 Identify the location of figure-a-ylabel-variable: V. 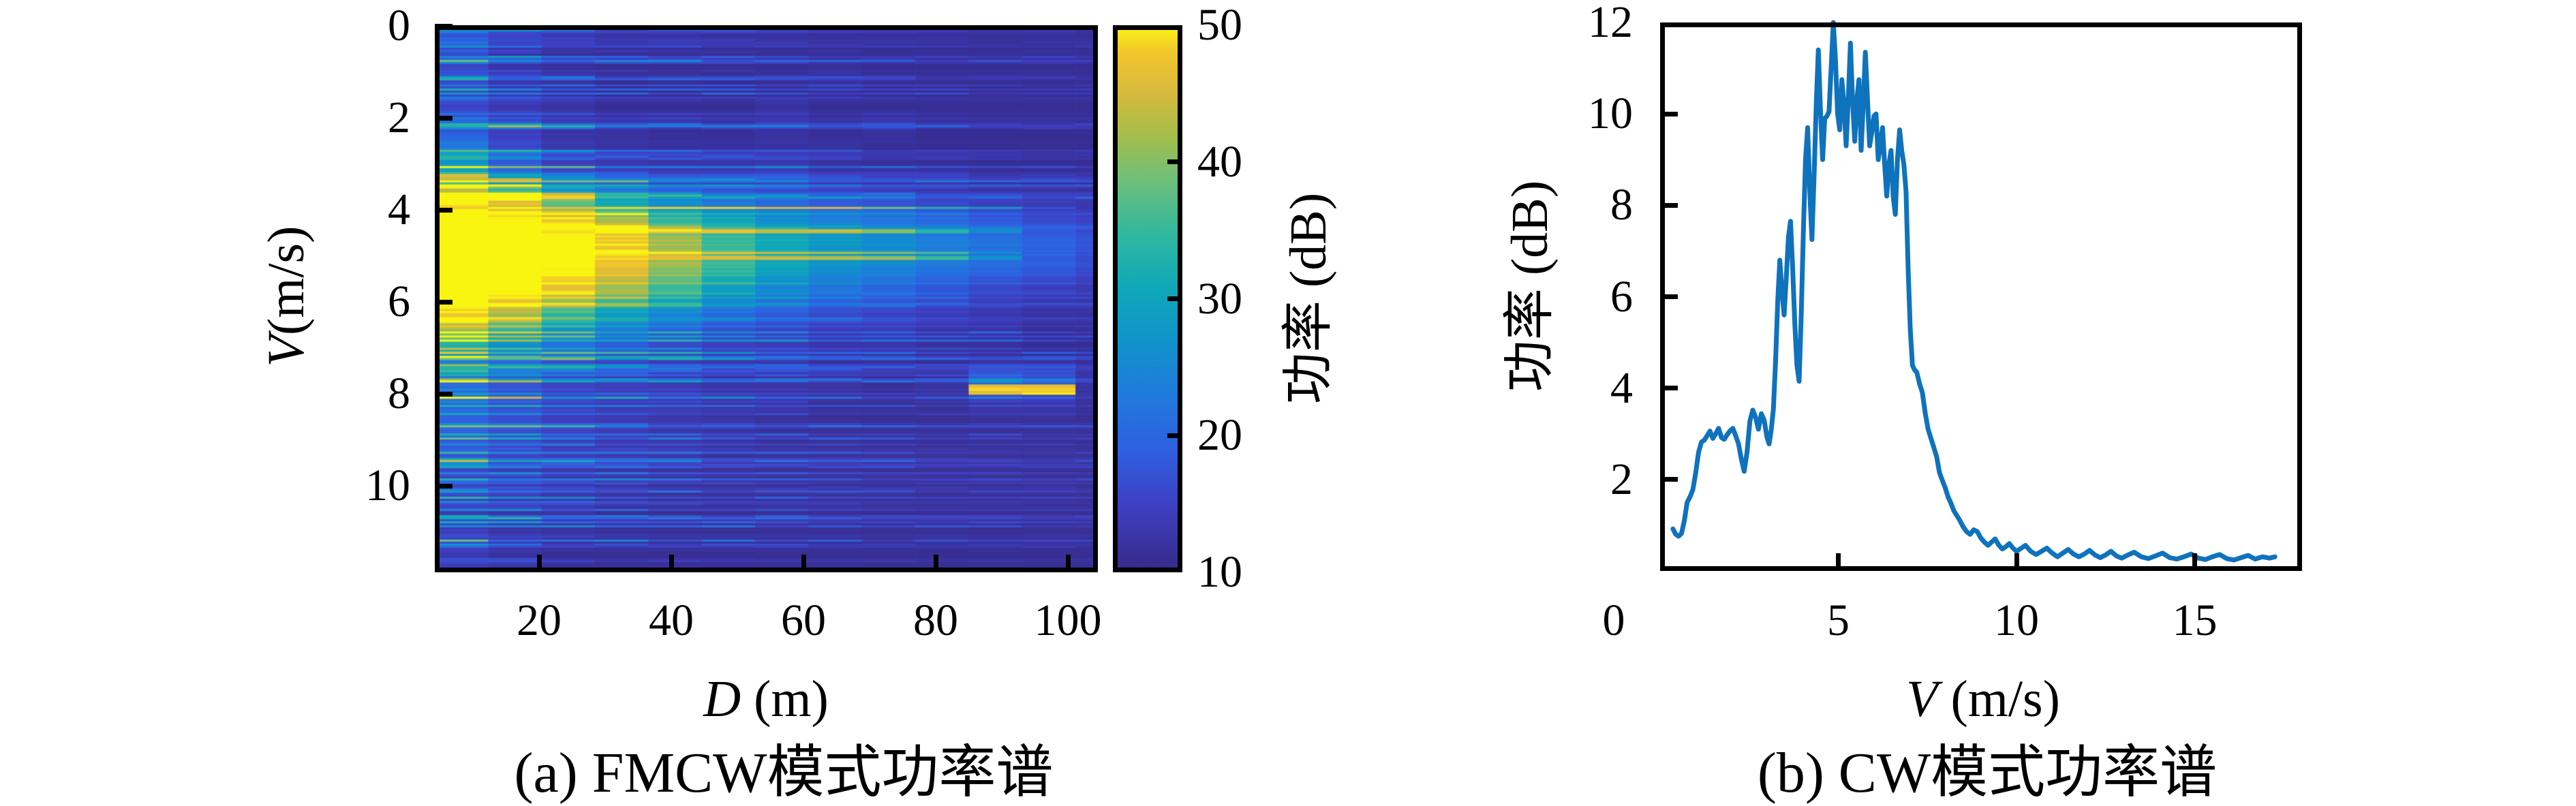
(286, 351).